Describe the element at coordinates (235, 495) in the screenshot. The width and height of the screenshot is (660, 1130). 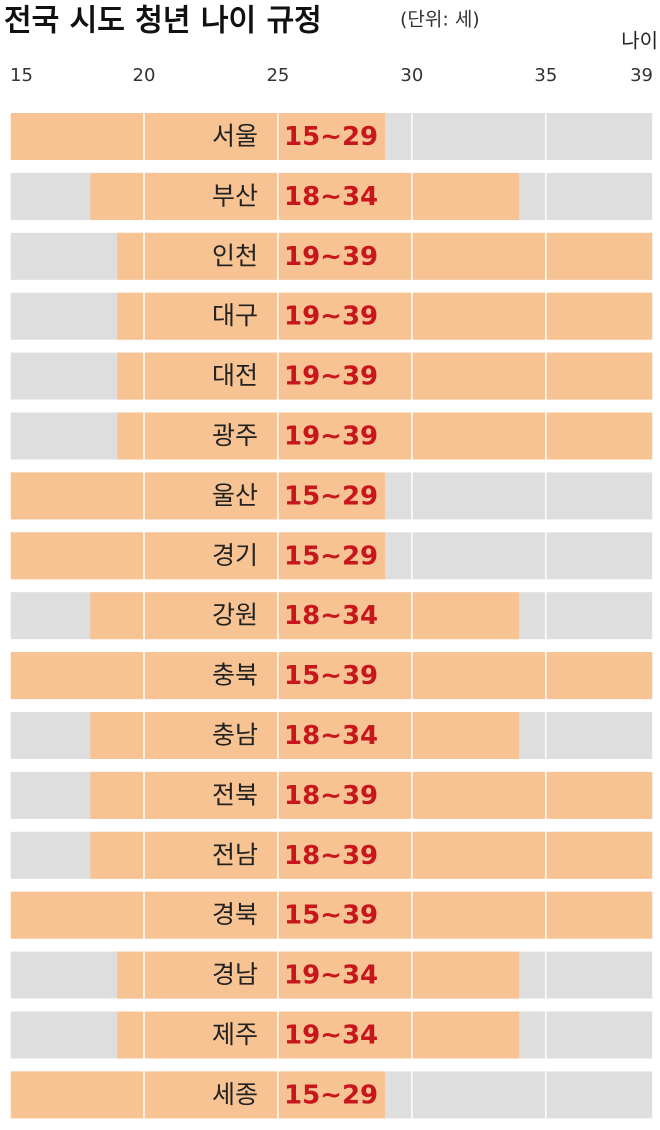
I see `category-label: 울산` at that location.